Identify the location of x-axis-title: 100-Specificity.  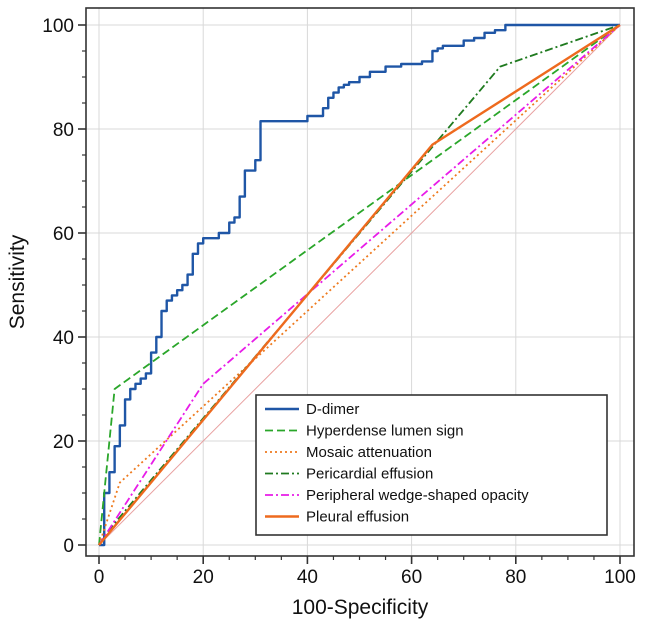
(360, 607).